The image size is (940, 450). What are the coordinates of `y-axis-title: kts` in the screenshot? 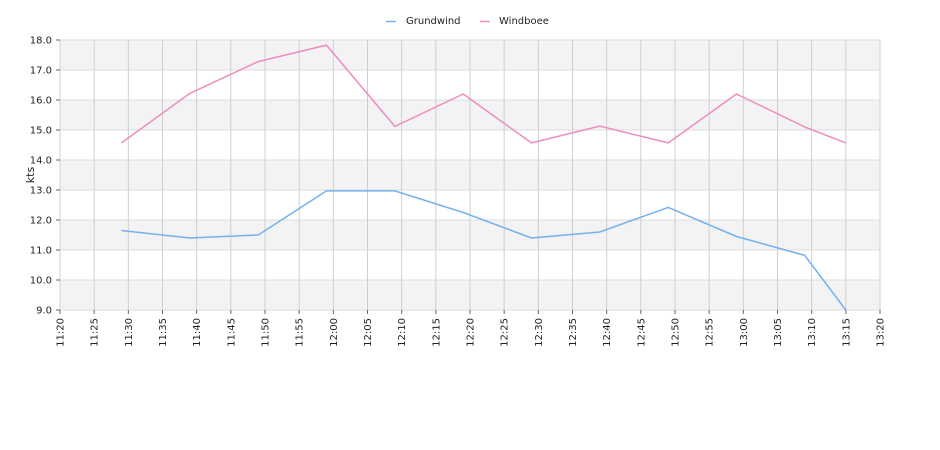 It's located at (30, 175).